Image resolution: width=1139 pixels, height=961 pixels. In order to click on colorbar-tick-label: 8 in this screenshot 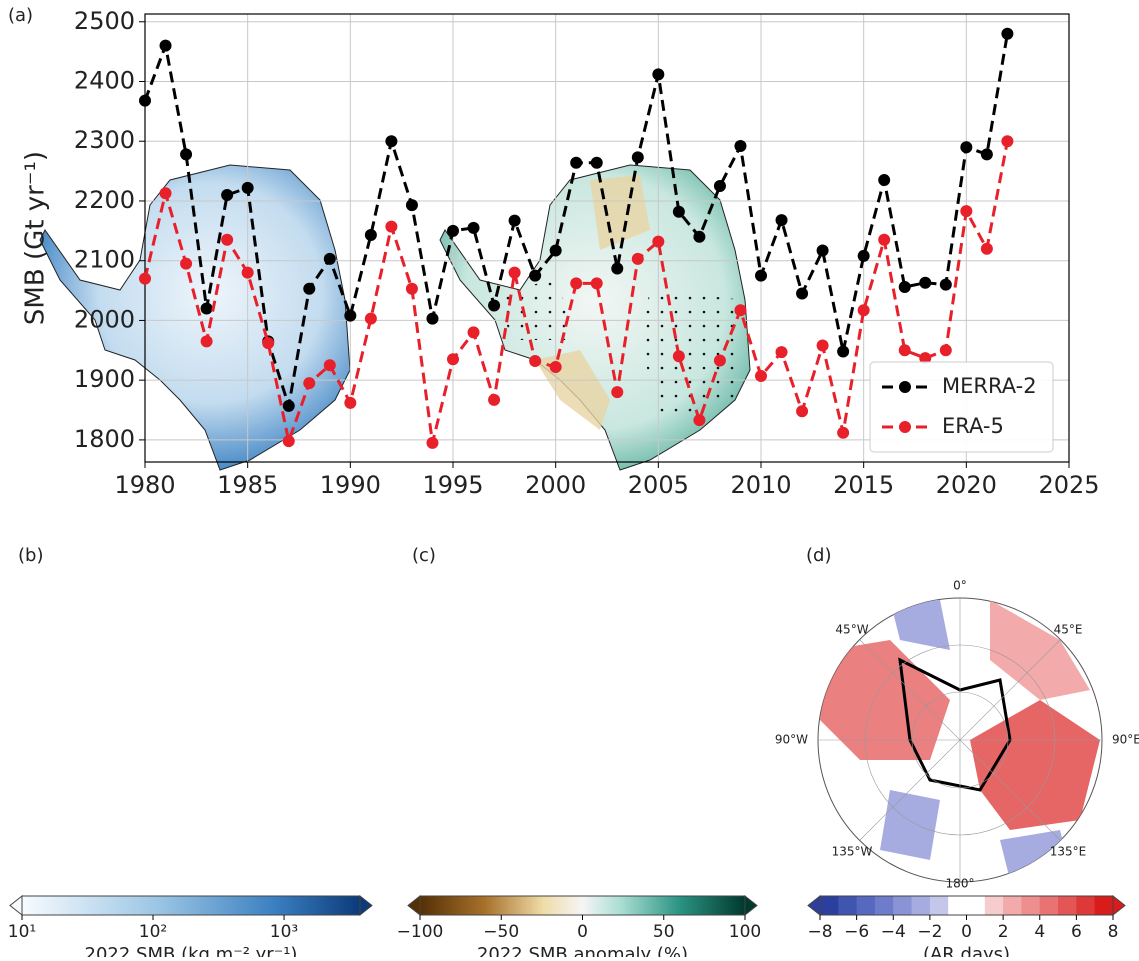, I will do `click(1113, 932)`.